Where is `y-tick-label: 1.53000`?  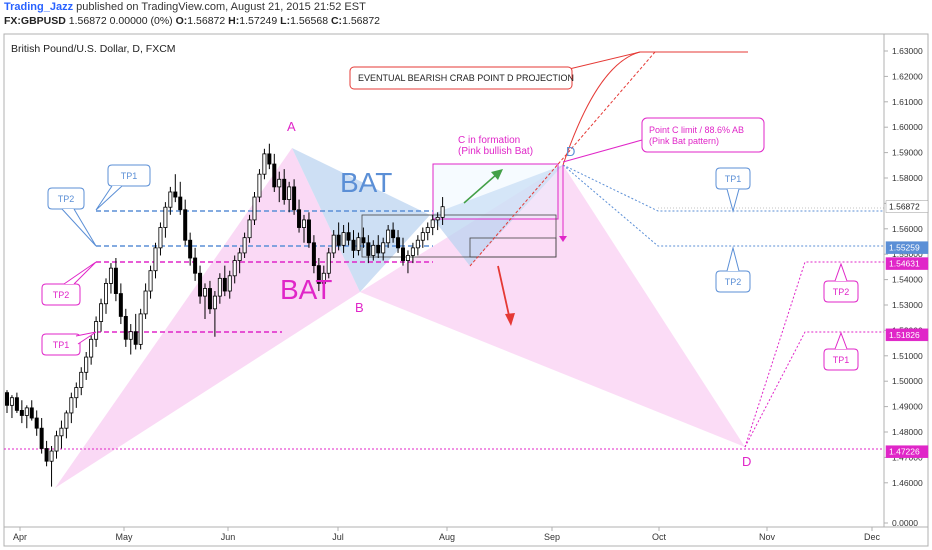 y-tick-label: 1.53000 is located at coordinates (907, 305).